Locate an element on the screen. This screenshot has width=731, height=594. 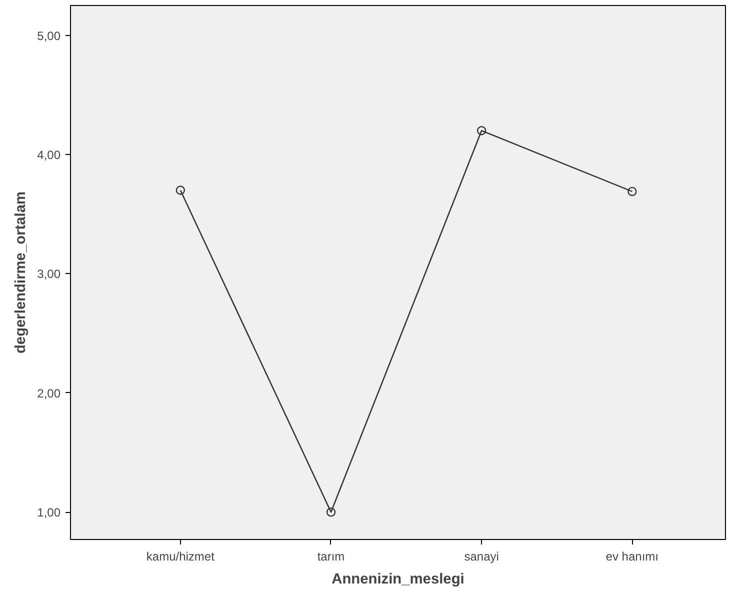
x-tick-label: kamu/hizmet is located at coordinates (181, 557).